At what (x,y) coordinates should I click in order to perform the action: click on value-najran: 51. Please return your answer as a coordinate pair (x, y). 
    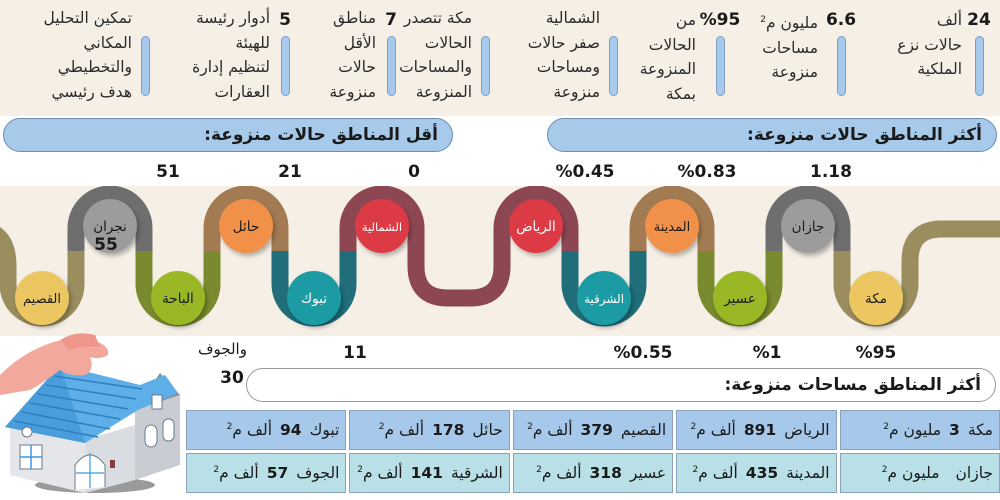
    Looking at the image, I should click on (168, 172).